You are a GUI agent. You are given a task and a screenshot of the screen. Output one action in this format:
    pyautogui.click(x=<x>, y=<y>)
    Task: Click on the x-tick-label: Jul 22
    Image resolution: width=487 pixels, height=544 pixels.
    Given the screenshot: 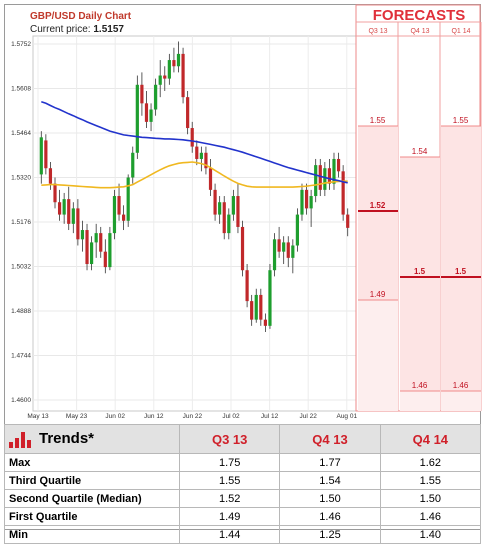 What is the action you would take?
    pyautogui.click(x=309, y=416)
    